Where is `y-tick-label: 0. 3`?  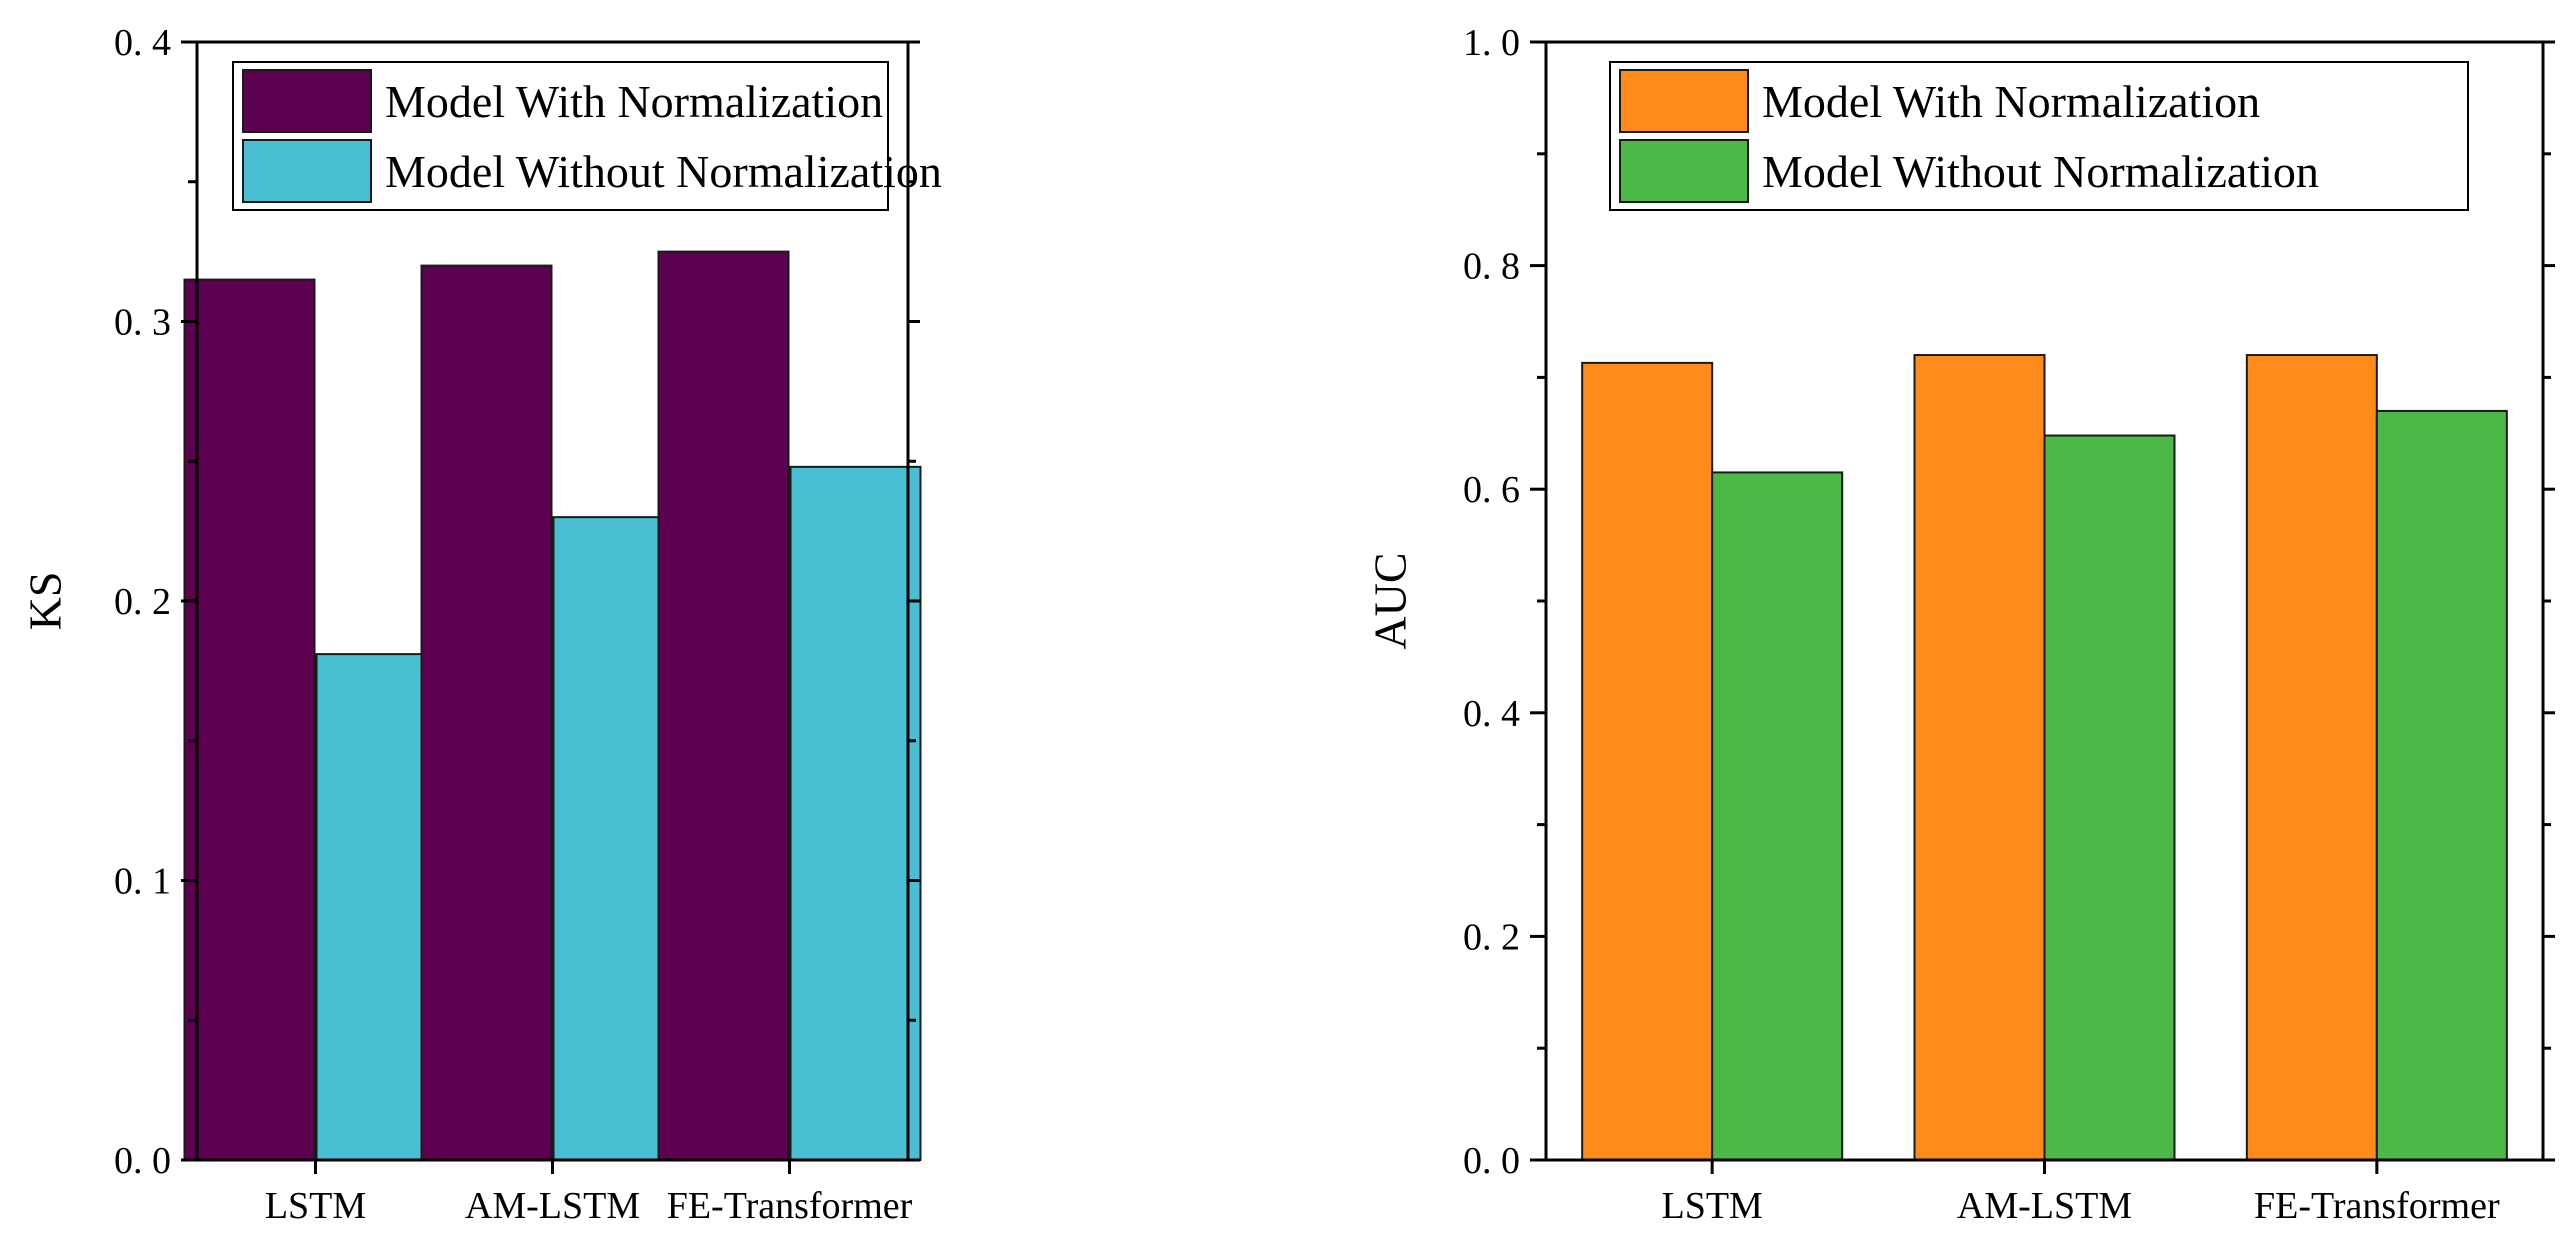
y-tick-label: 0. 3 is located at coordinates (142, 323).